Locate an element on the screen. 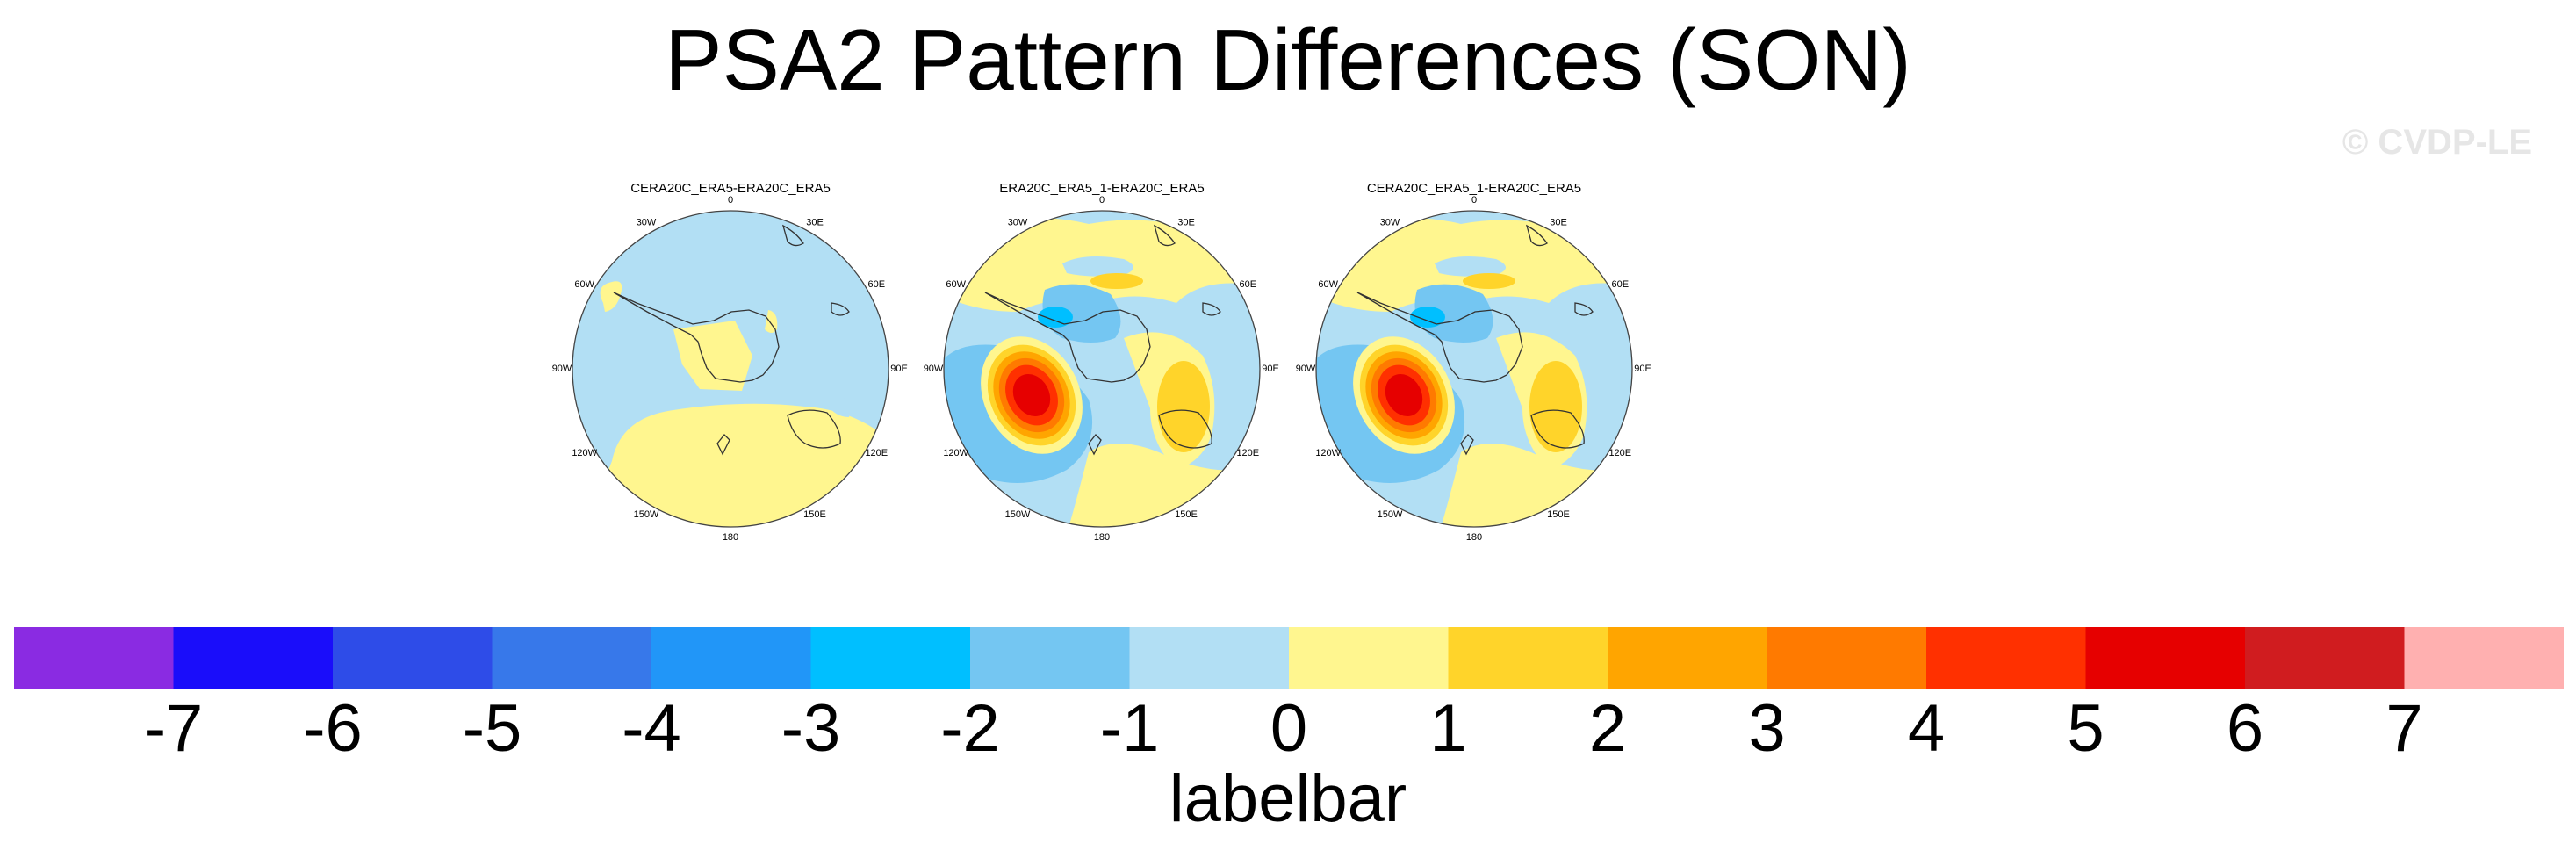 Image resolution: width=2576 pixels, height=851 pixels. labelbar-tick-labels: -7 -6 -5 -4 -3 -2 -1 0 1 2 3 4 5 6 7 is located at coordinates (1288, 733).